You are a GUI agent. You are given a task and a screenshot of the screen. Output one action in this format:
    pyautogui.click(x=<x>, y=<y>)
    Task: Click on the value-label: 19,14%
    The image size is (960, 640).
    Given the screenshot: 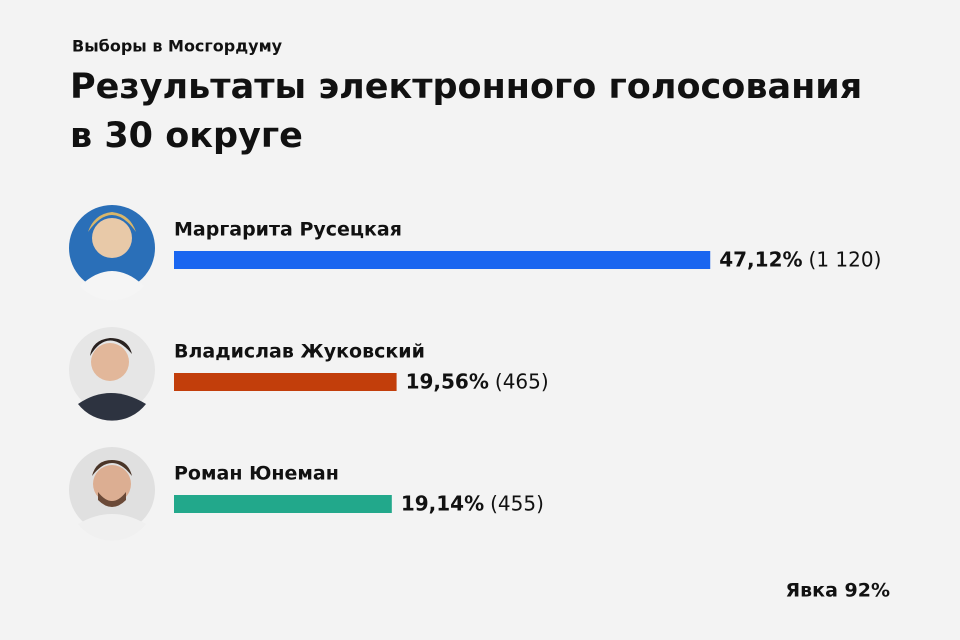 What is the action you would take?
    pyautogui.click(x=442, y=504)
    